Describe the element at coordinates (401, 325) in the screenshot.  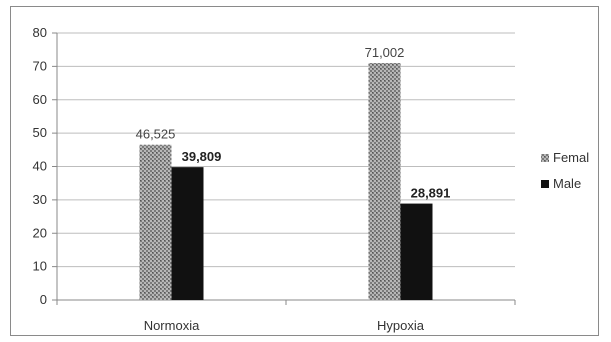
I see `x-category-label: Hypoxia` at that location.